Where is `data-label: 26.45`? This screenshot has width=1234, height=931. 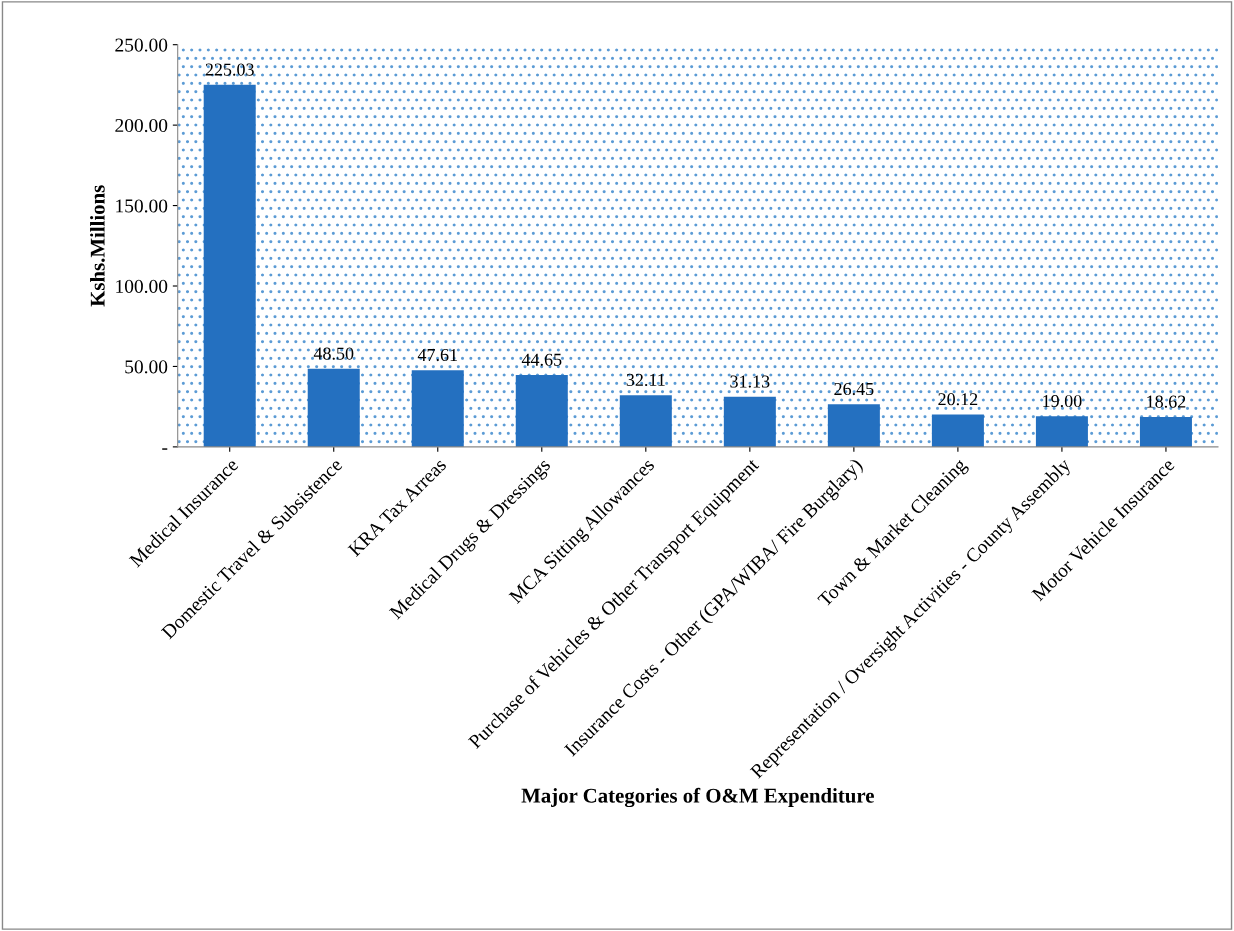
data-label: 26.45 is located at coordinates (854, 389).